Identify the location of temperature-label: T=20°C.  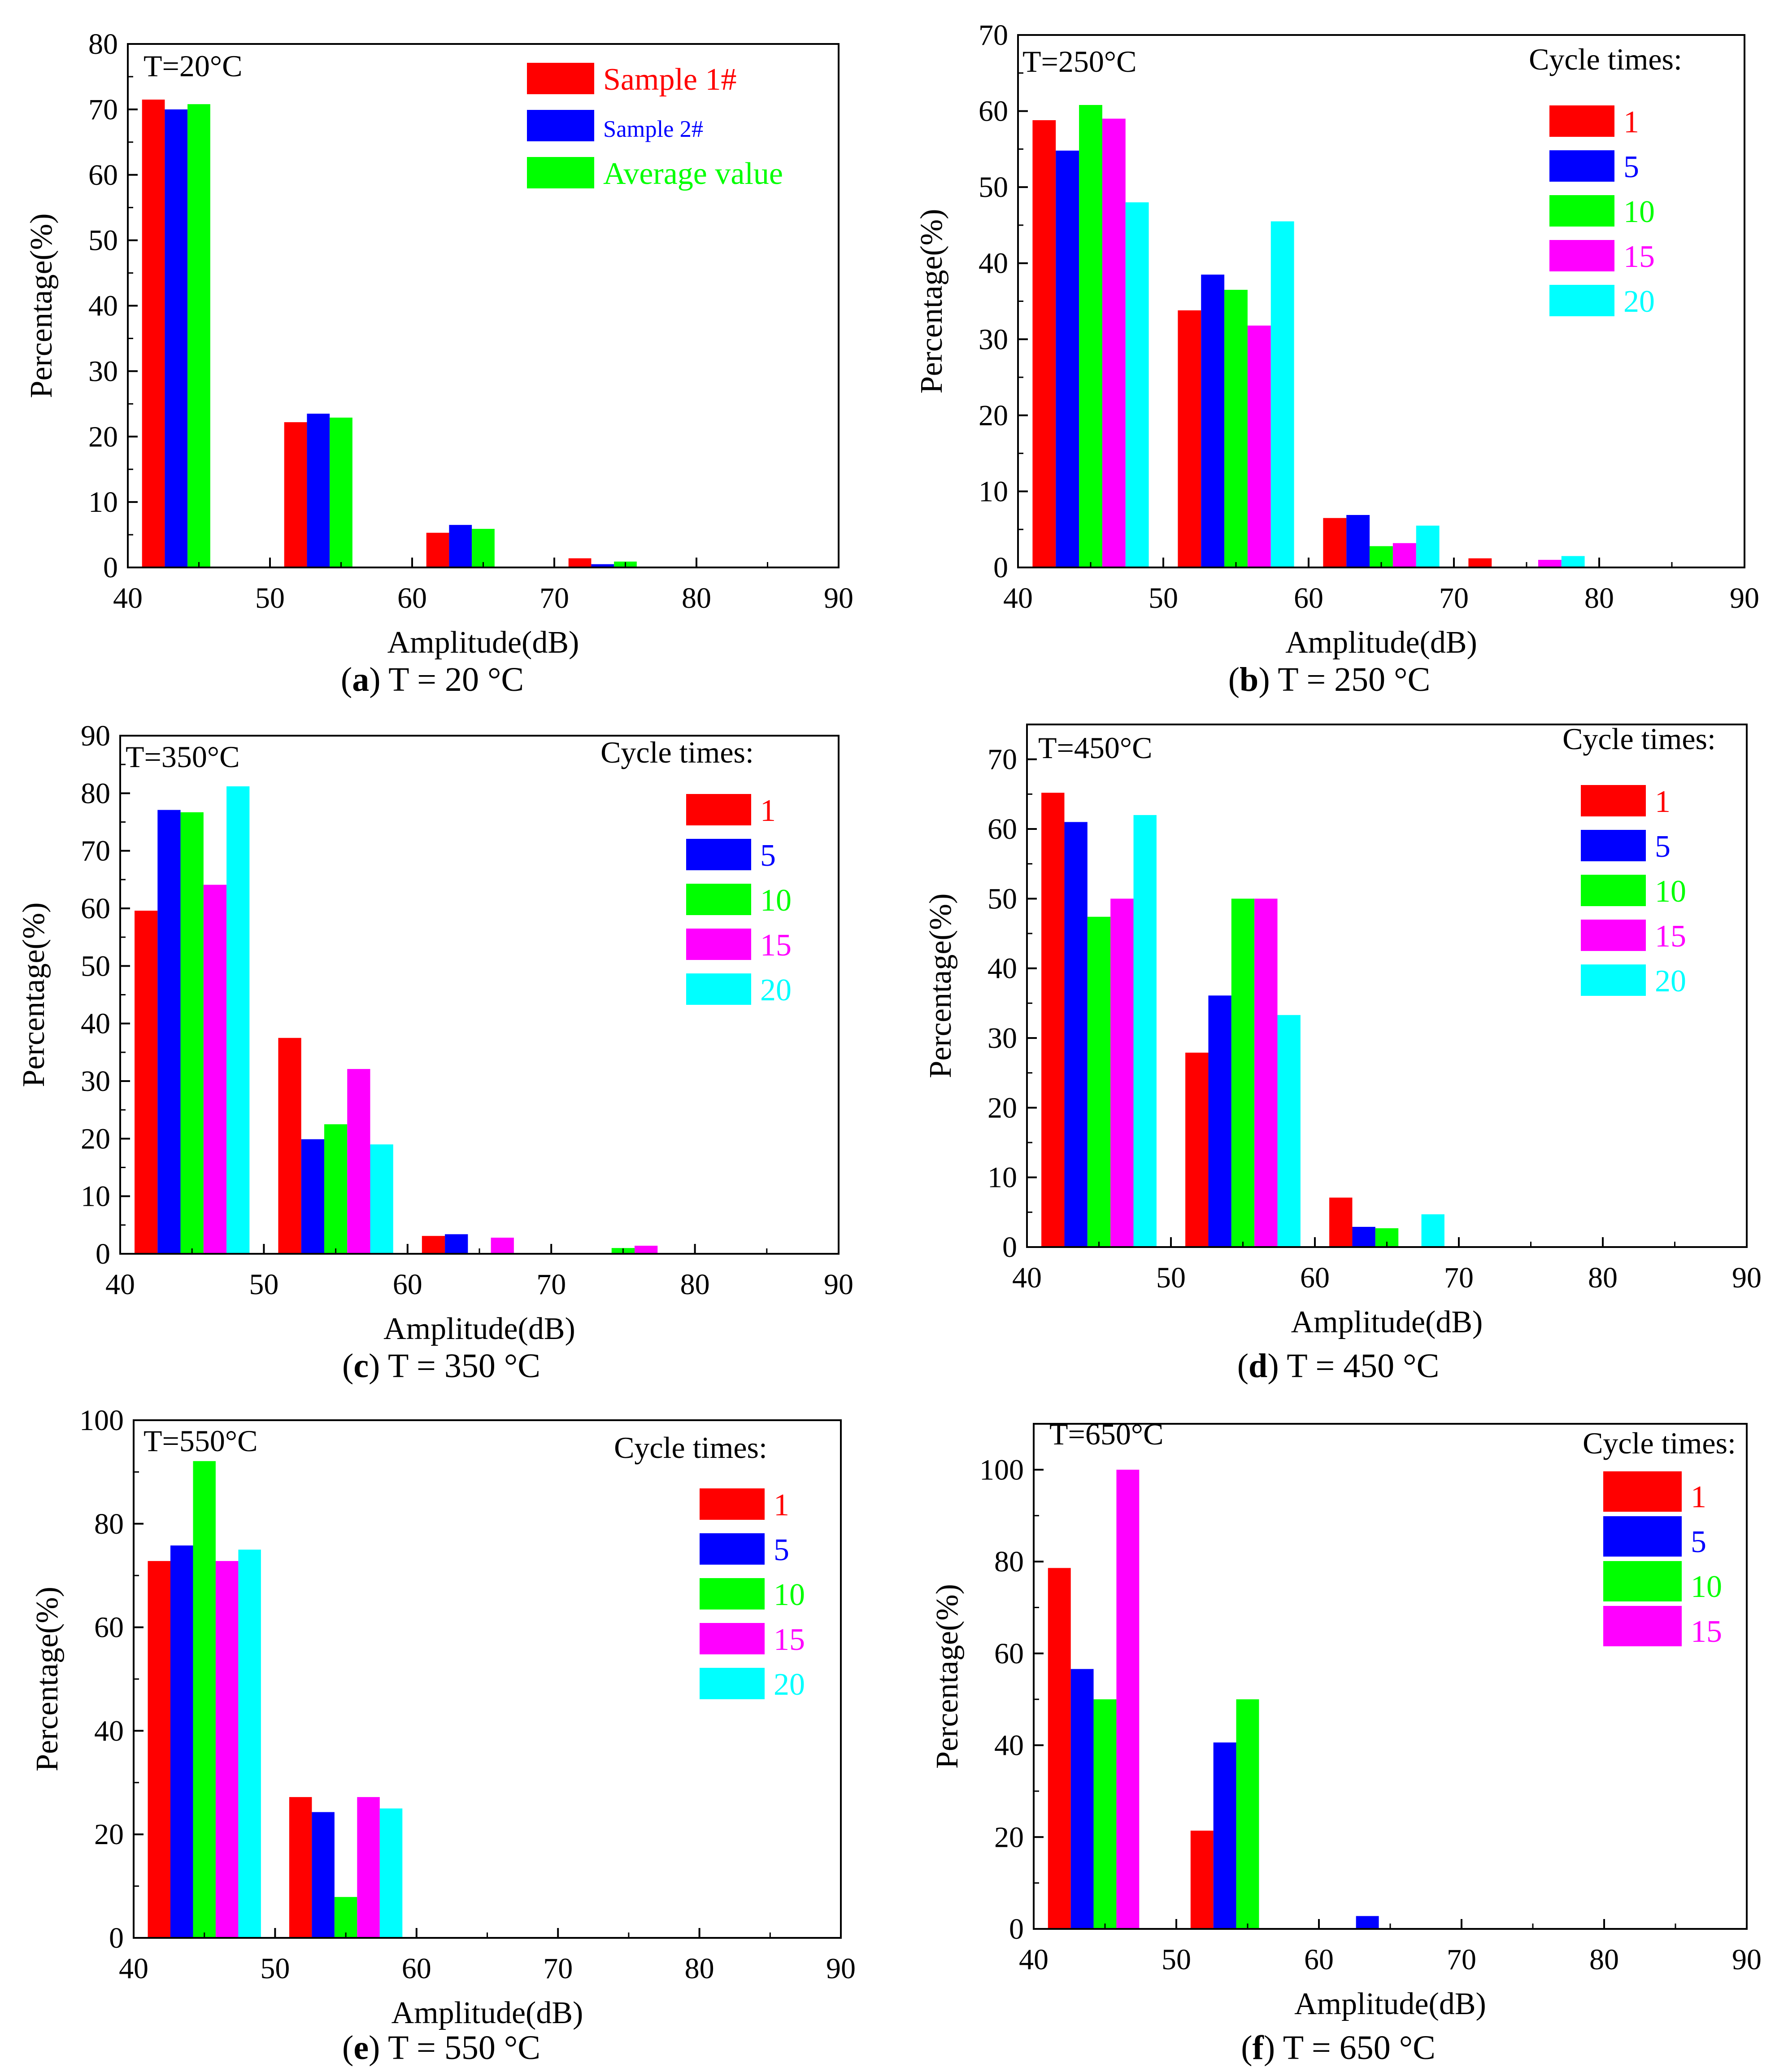
(193, 66).